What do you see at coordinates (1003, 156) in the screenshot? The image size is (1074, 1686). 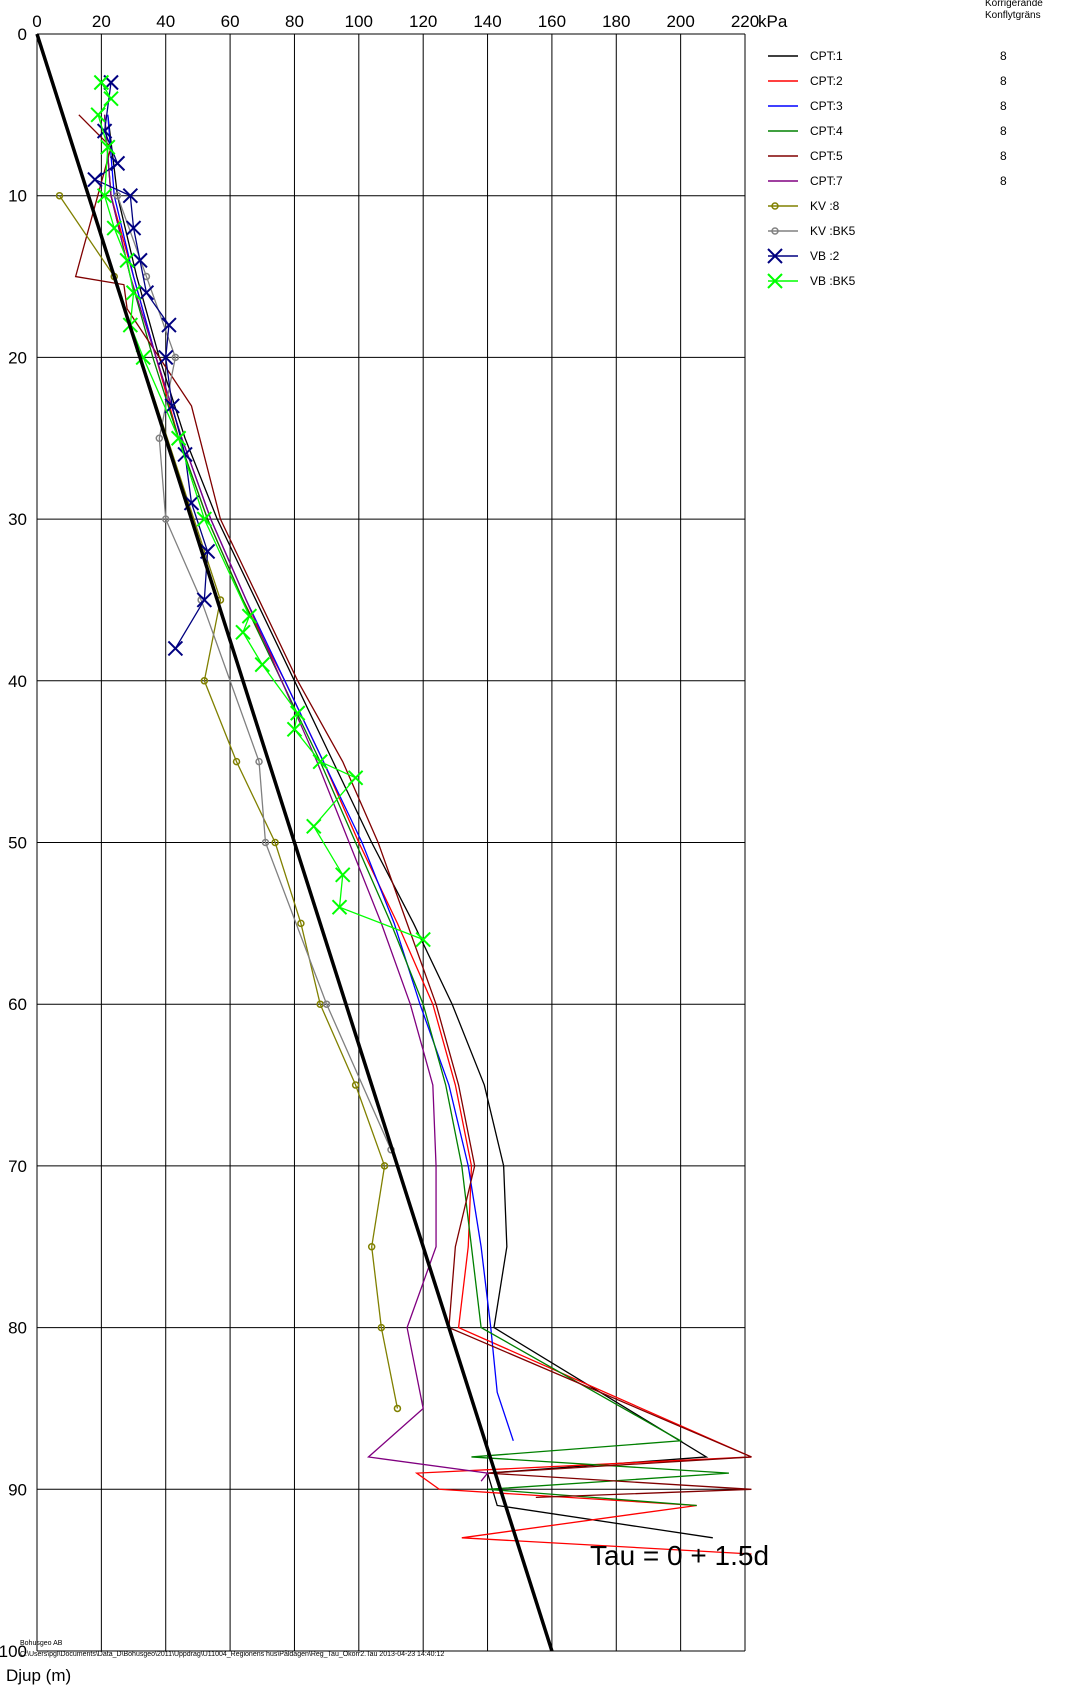 I see `legend-value-cpt-5: 8` at bounding box center [1003, 156].